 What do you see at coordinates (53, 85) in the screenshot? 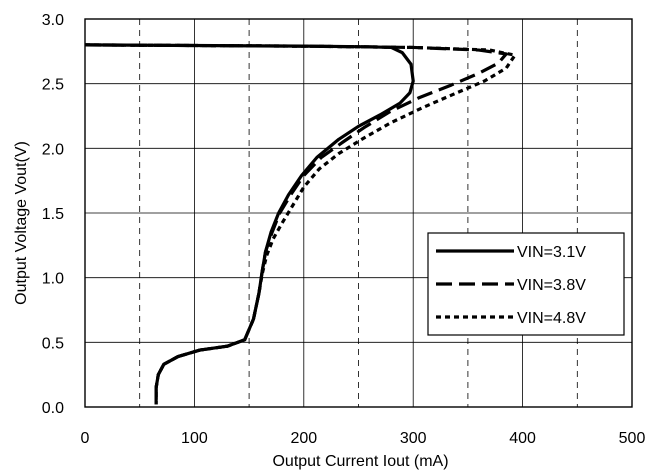
I see `y-tick-label: 2.5` at bounding box center [53, 85].